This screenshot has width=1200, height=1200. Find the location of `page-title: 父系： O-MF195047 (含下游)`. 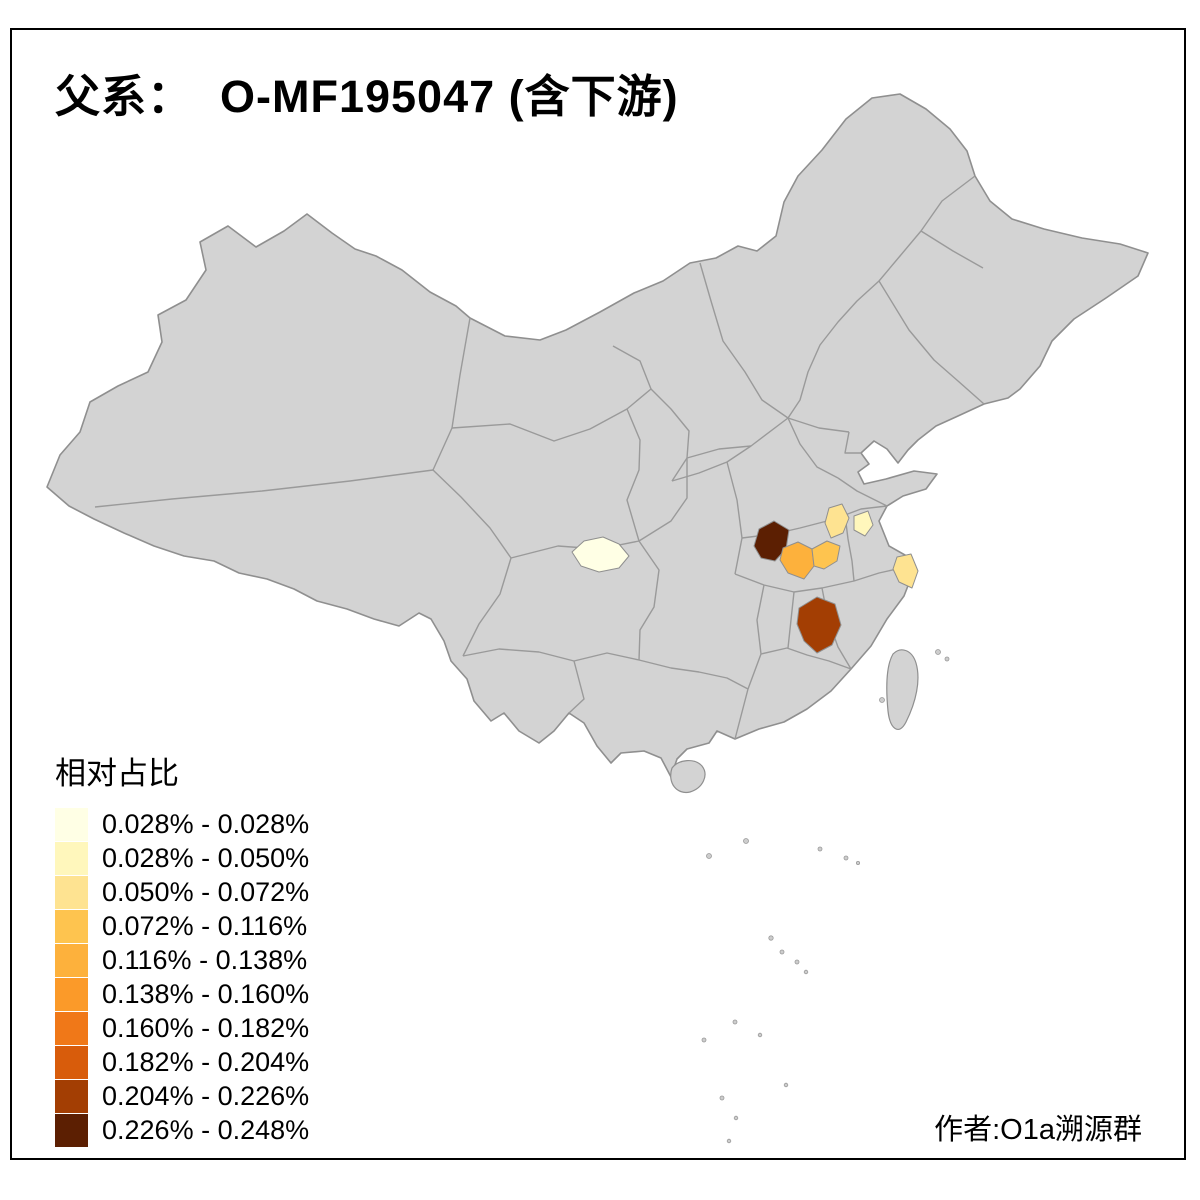

page-title: 父系： O-MF195047 (含下游) is located at coordinates (367, 96).